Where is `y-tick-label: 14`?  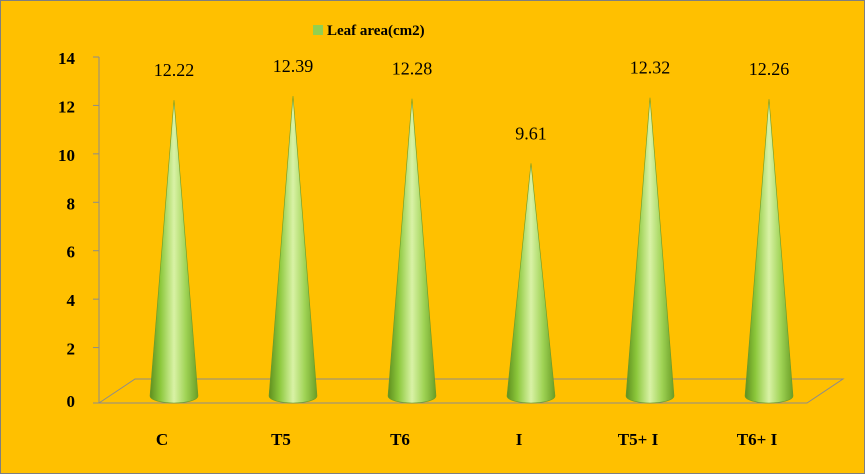 y-tick-label: 14 is located at coordinates (67, 58).